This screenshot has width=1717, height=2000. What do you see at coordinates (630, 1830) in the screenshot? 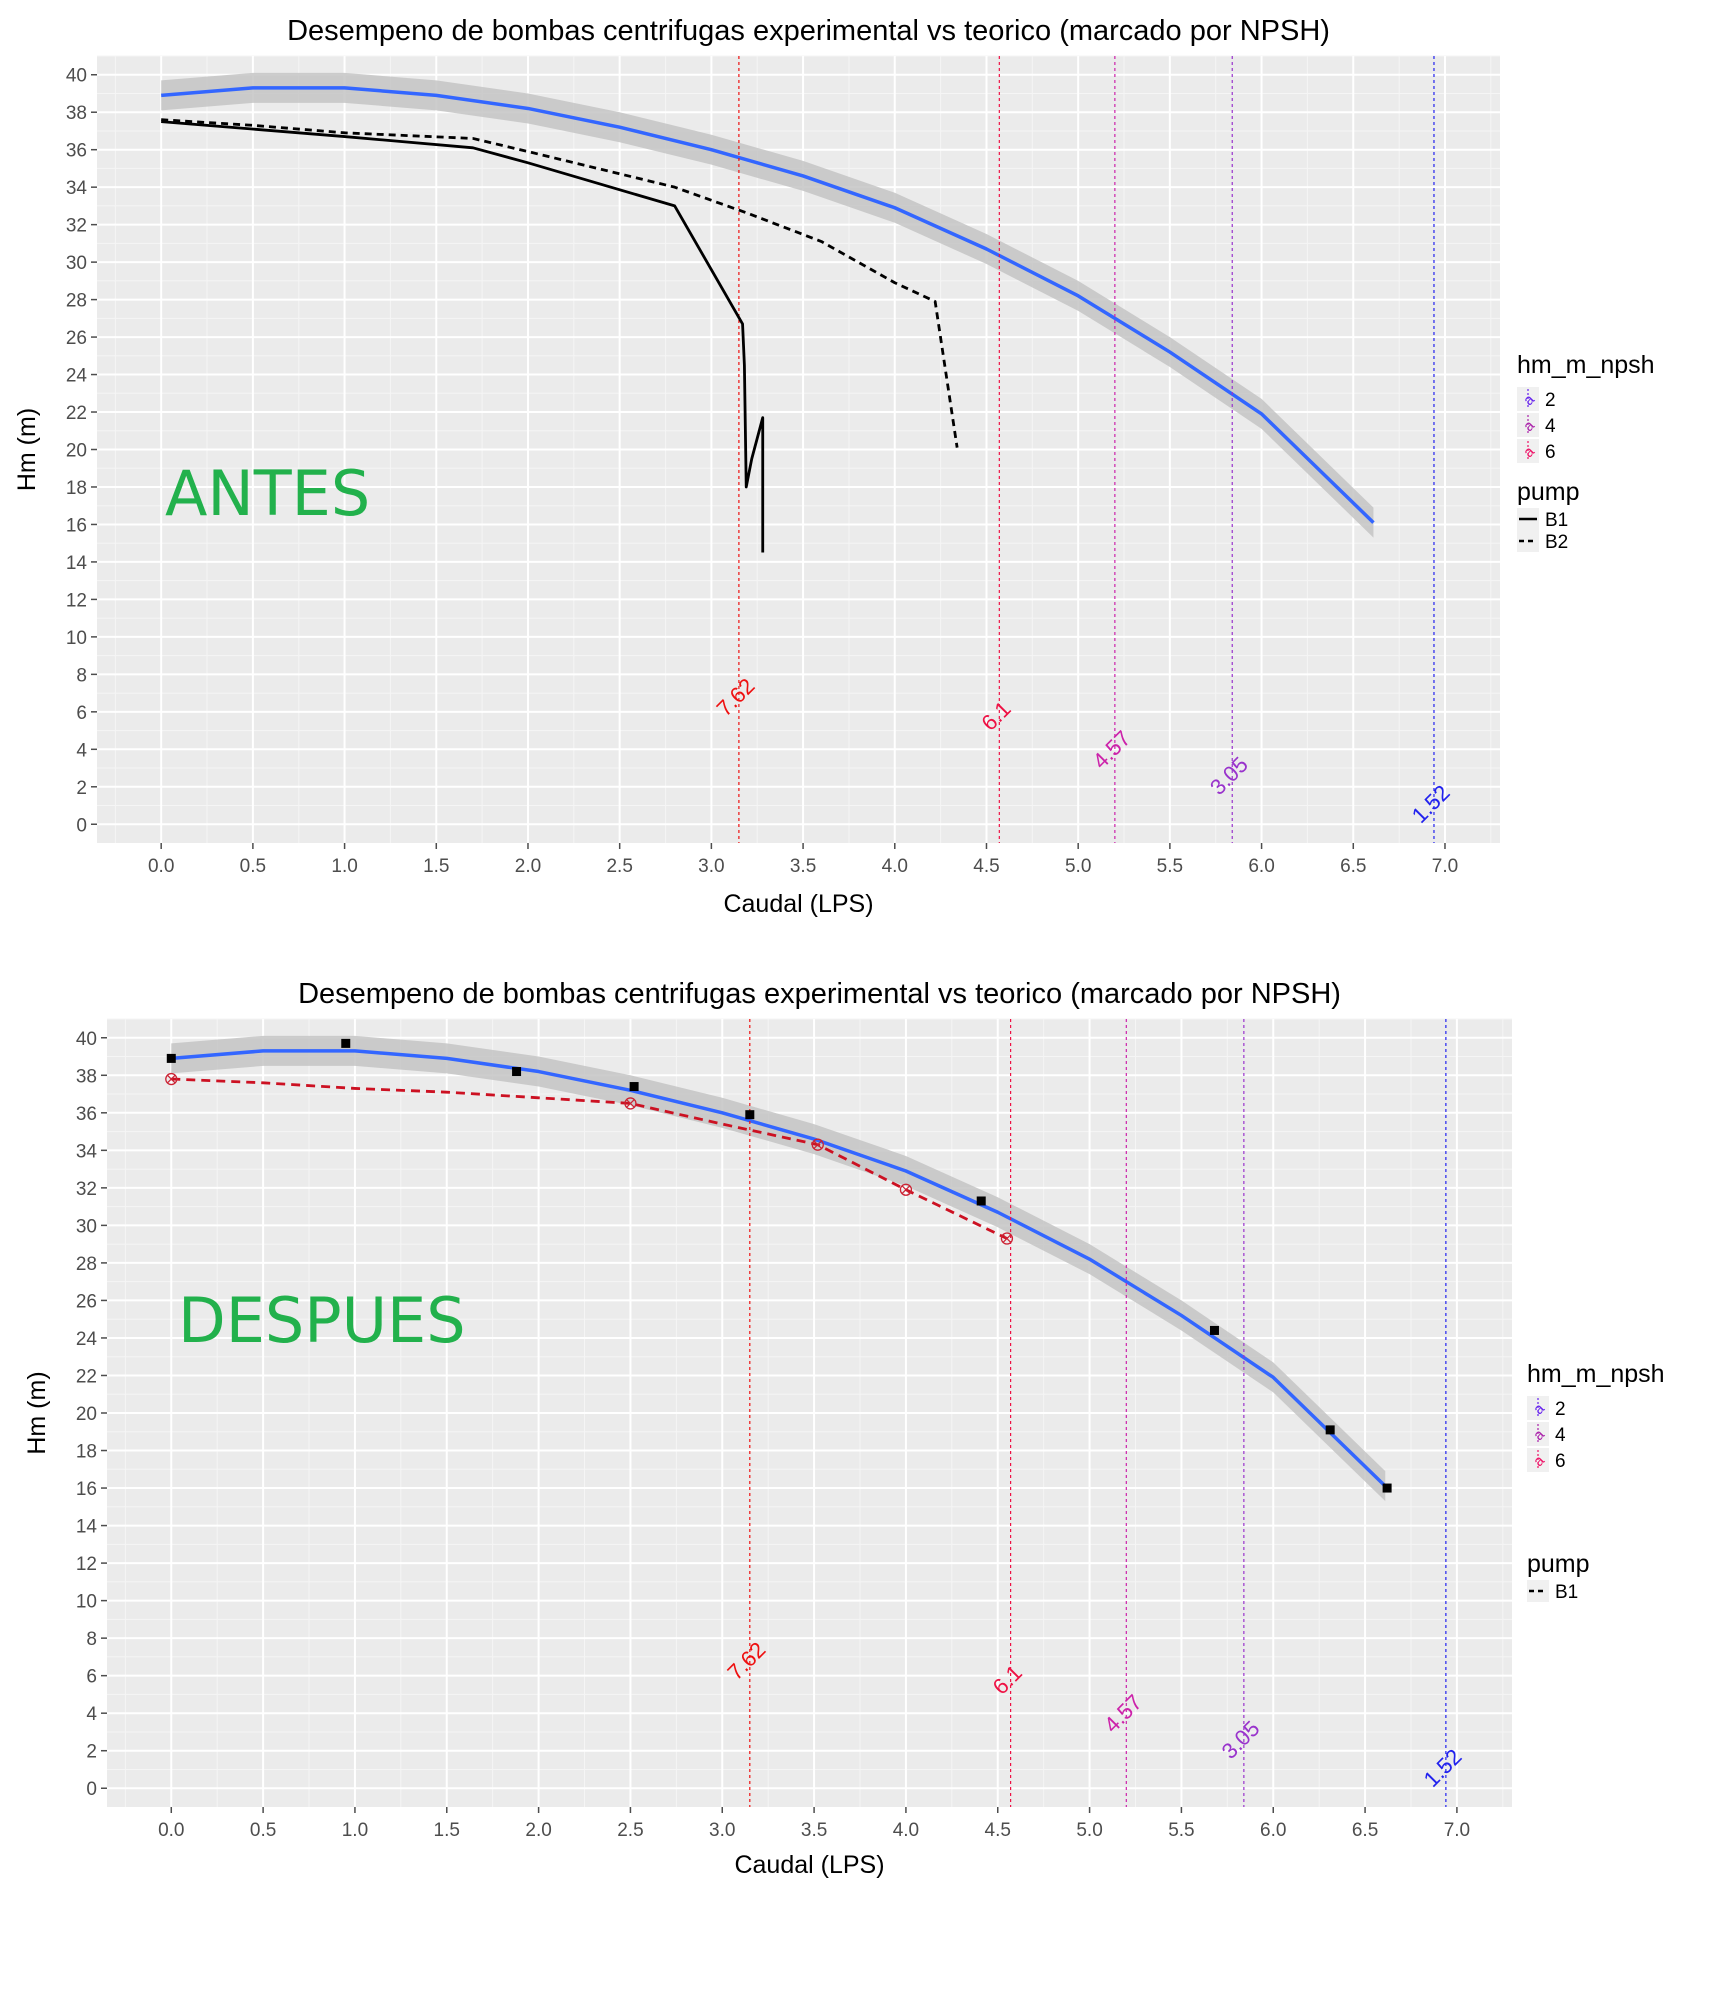
I see `x-tick-label: 2.5` at bounding box center [630, 1830].